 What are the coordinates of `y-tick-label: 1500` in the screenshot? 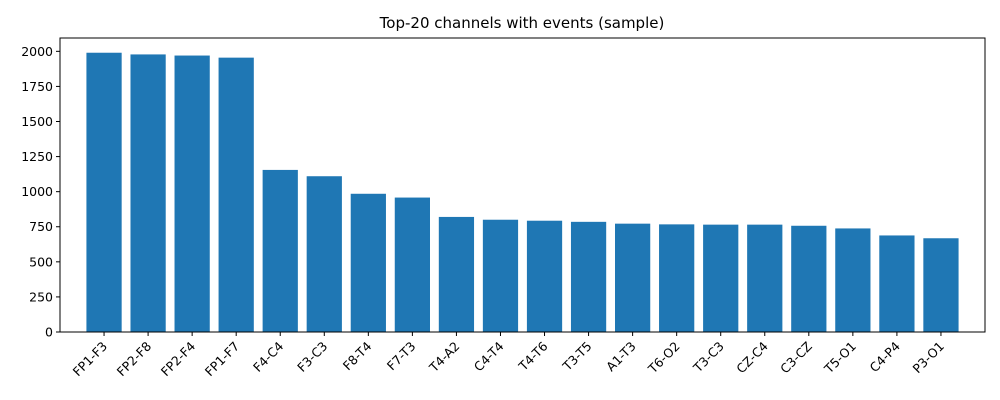 It's located at (37, 121).